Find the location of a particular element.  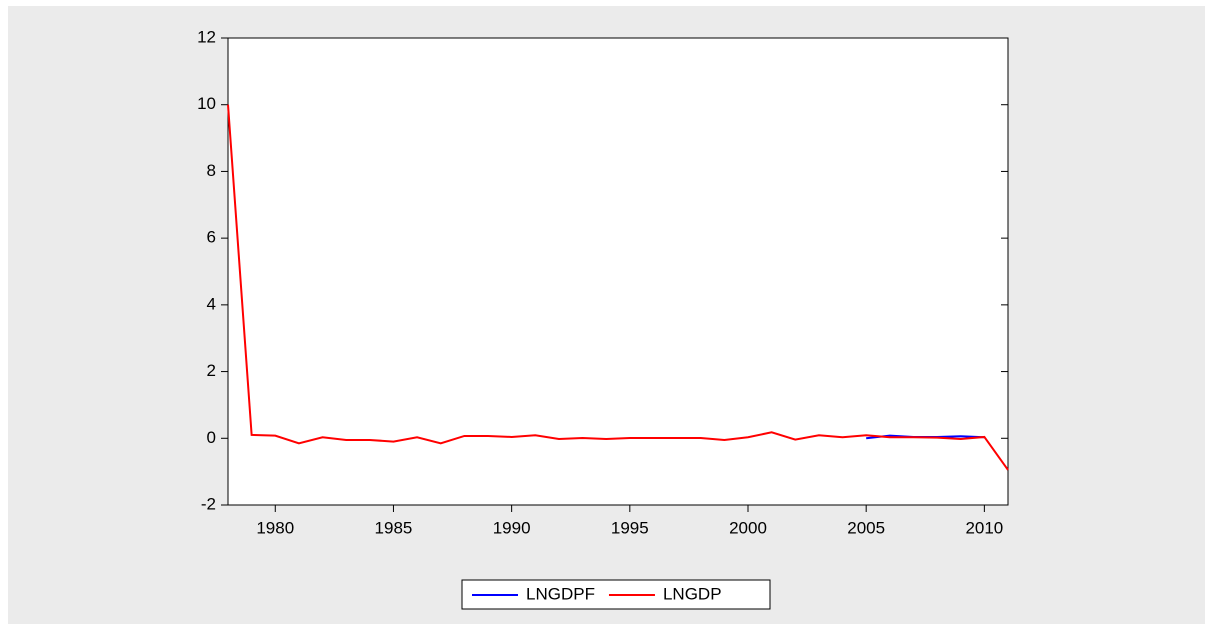

y-tick-label: 8 is located at coordinates (211, 170).